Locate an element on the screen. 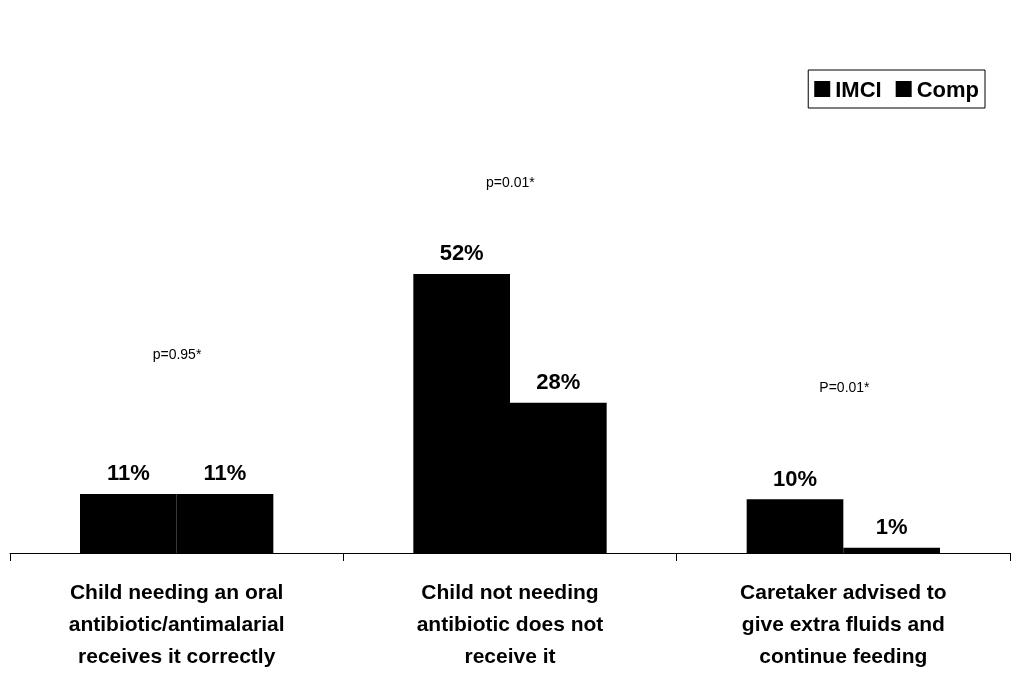 This screenshot has width=1015, height=678. annotation: P=0.01* is located at coordinates (845, 387).